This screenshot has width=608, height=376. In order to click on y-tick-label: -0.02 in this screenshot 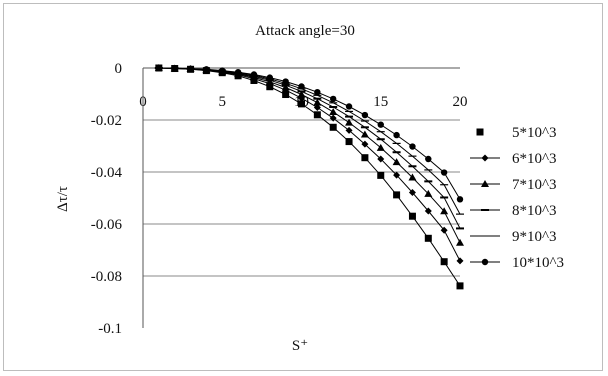, I will do `click(106, 121)`.